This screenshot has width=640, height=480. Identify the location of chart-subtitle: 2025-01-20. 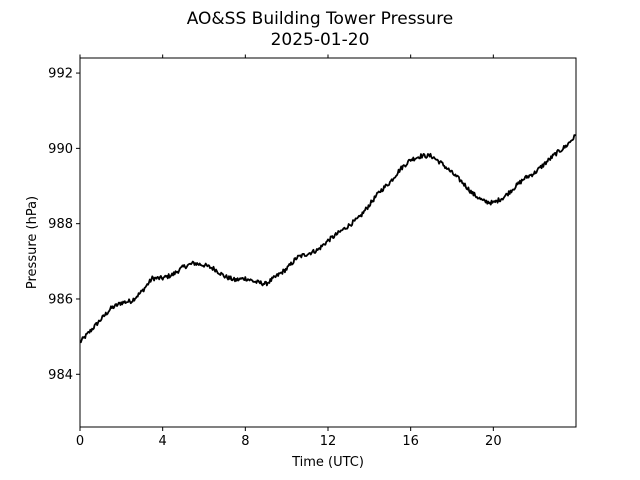
(320, 40).